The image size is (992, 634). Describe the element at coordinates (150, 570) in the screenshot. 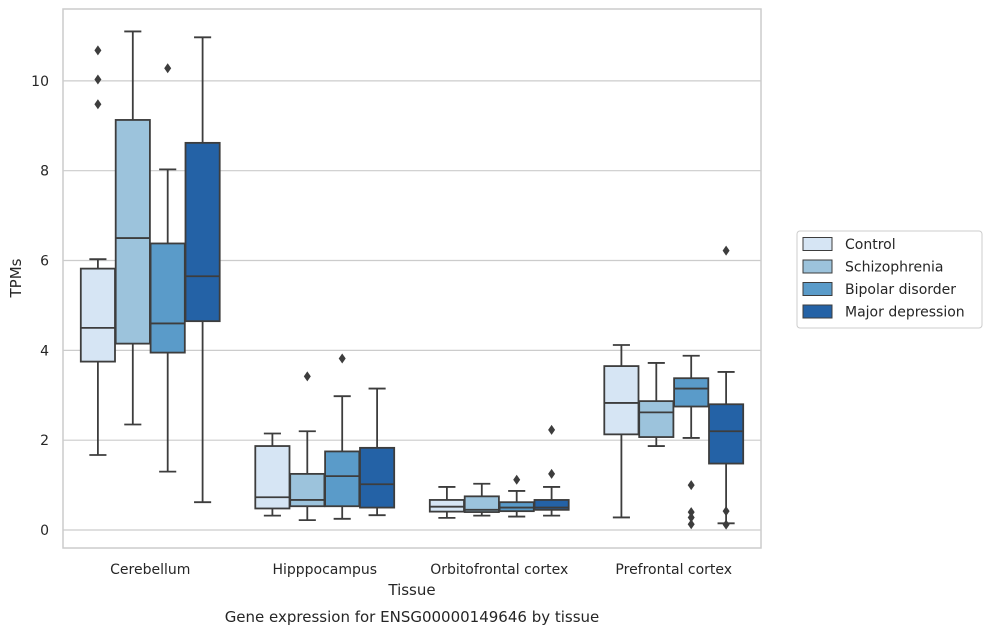

I see `x-tick-label: Cerebellum` at that location.